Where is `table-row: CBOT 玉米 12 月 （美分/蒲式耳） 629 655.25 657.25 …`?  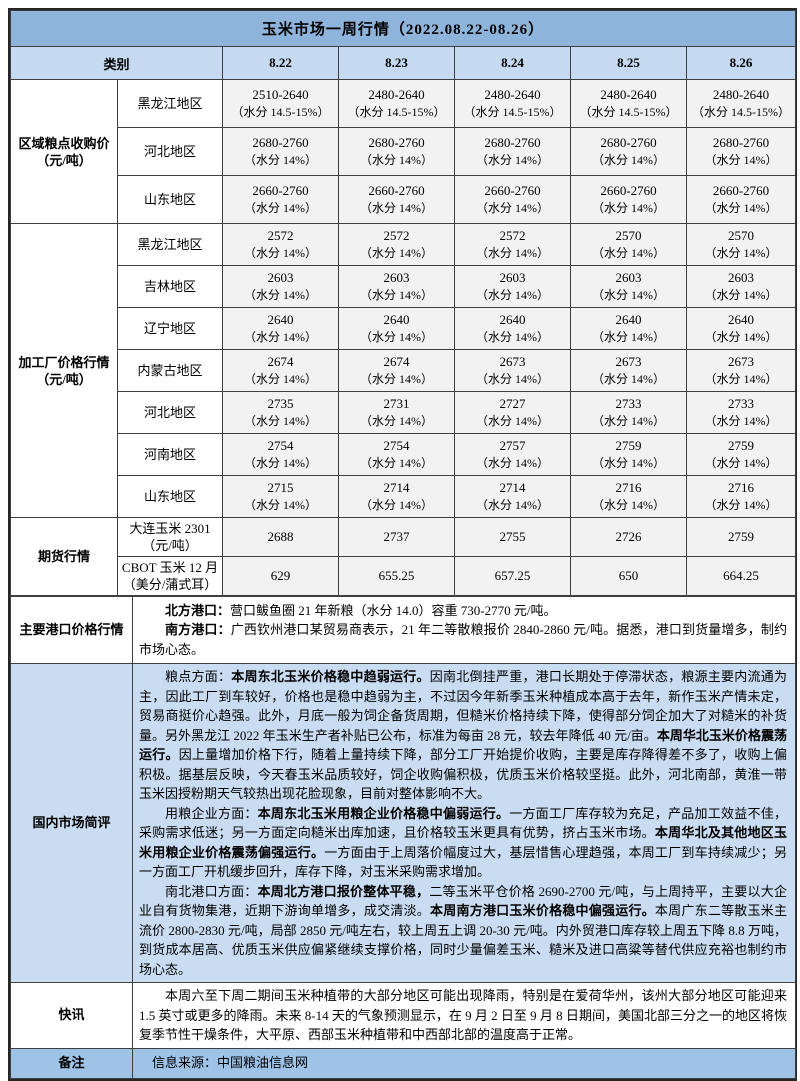
table-row: CBOT 玉米 12 月 （美分/蒲式耳） 629 655.25 657.25 … is located at coordinates (404, 576).